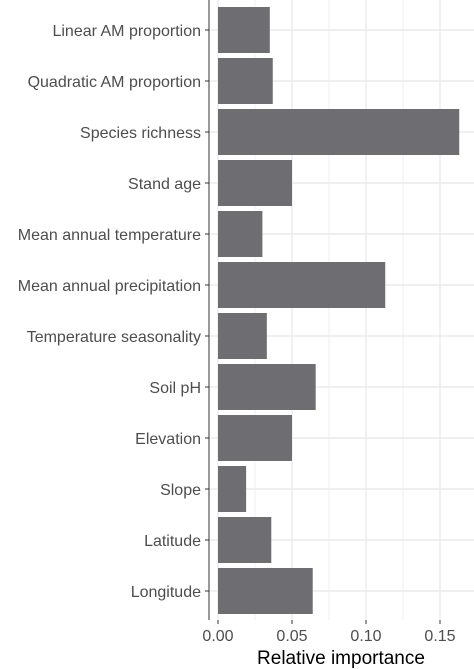  Describe the element at coordinates (109, 286) in the screenshot. I see `category-label: Mean annual precipitation` at that location.